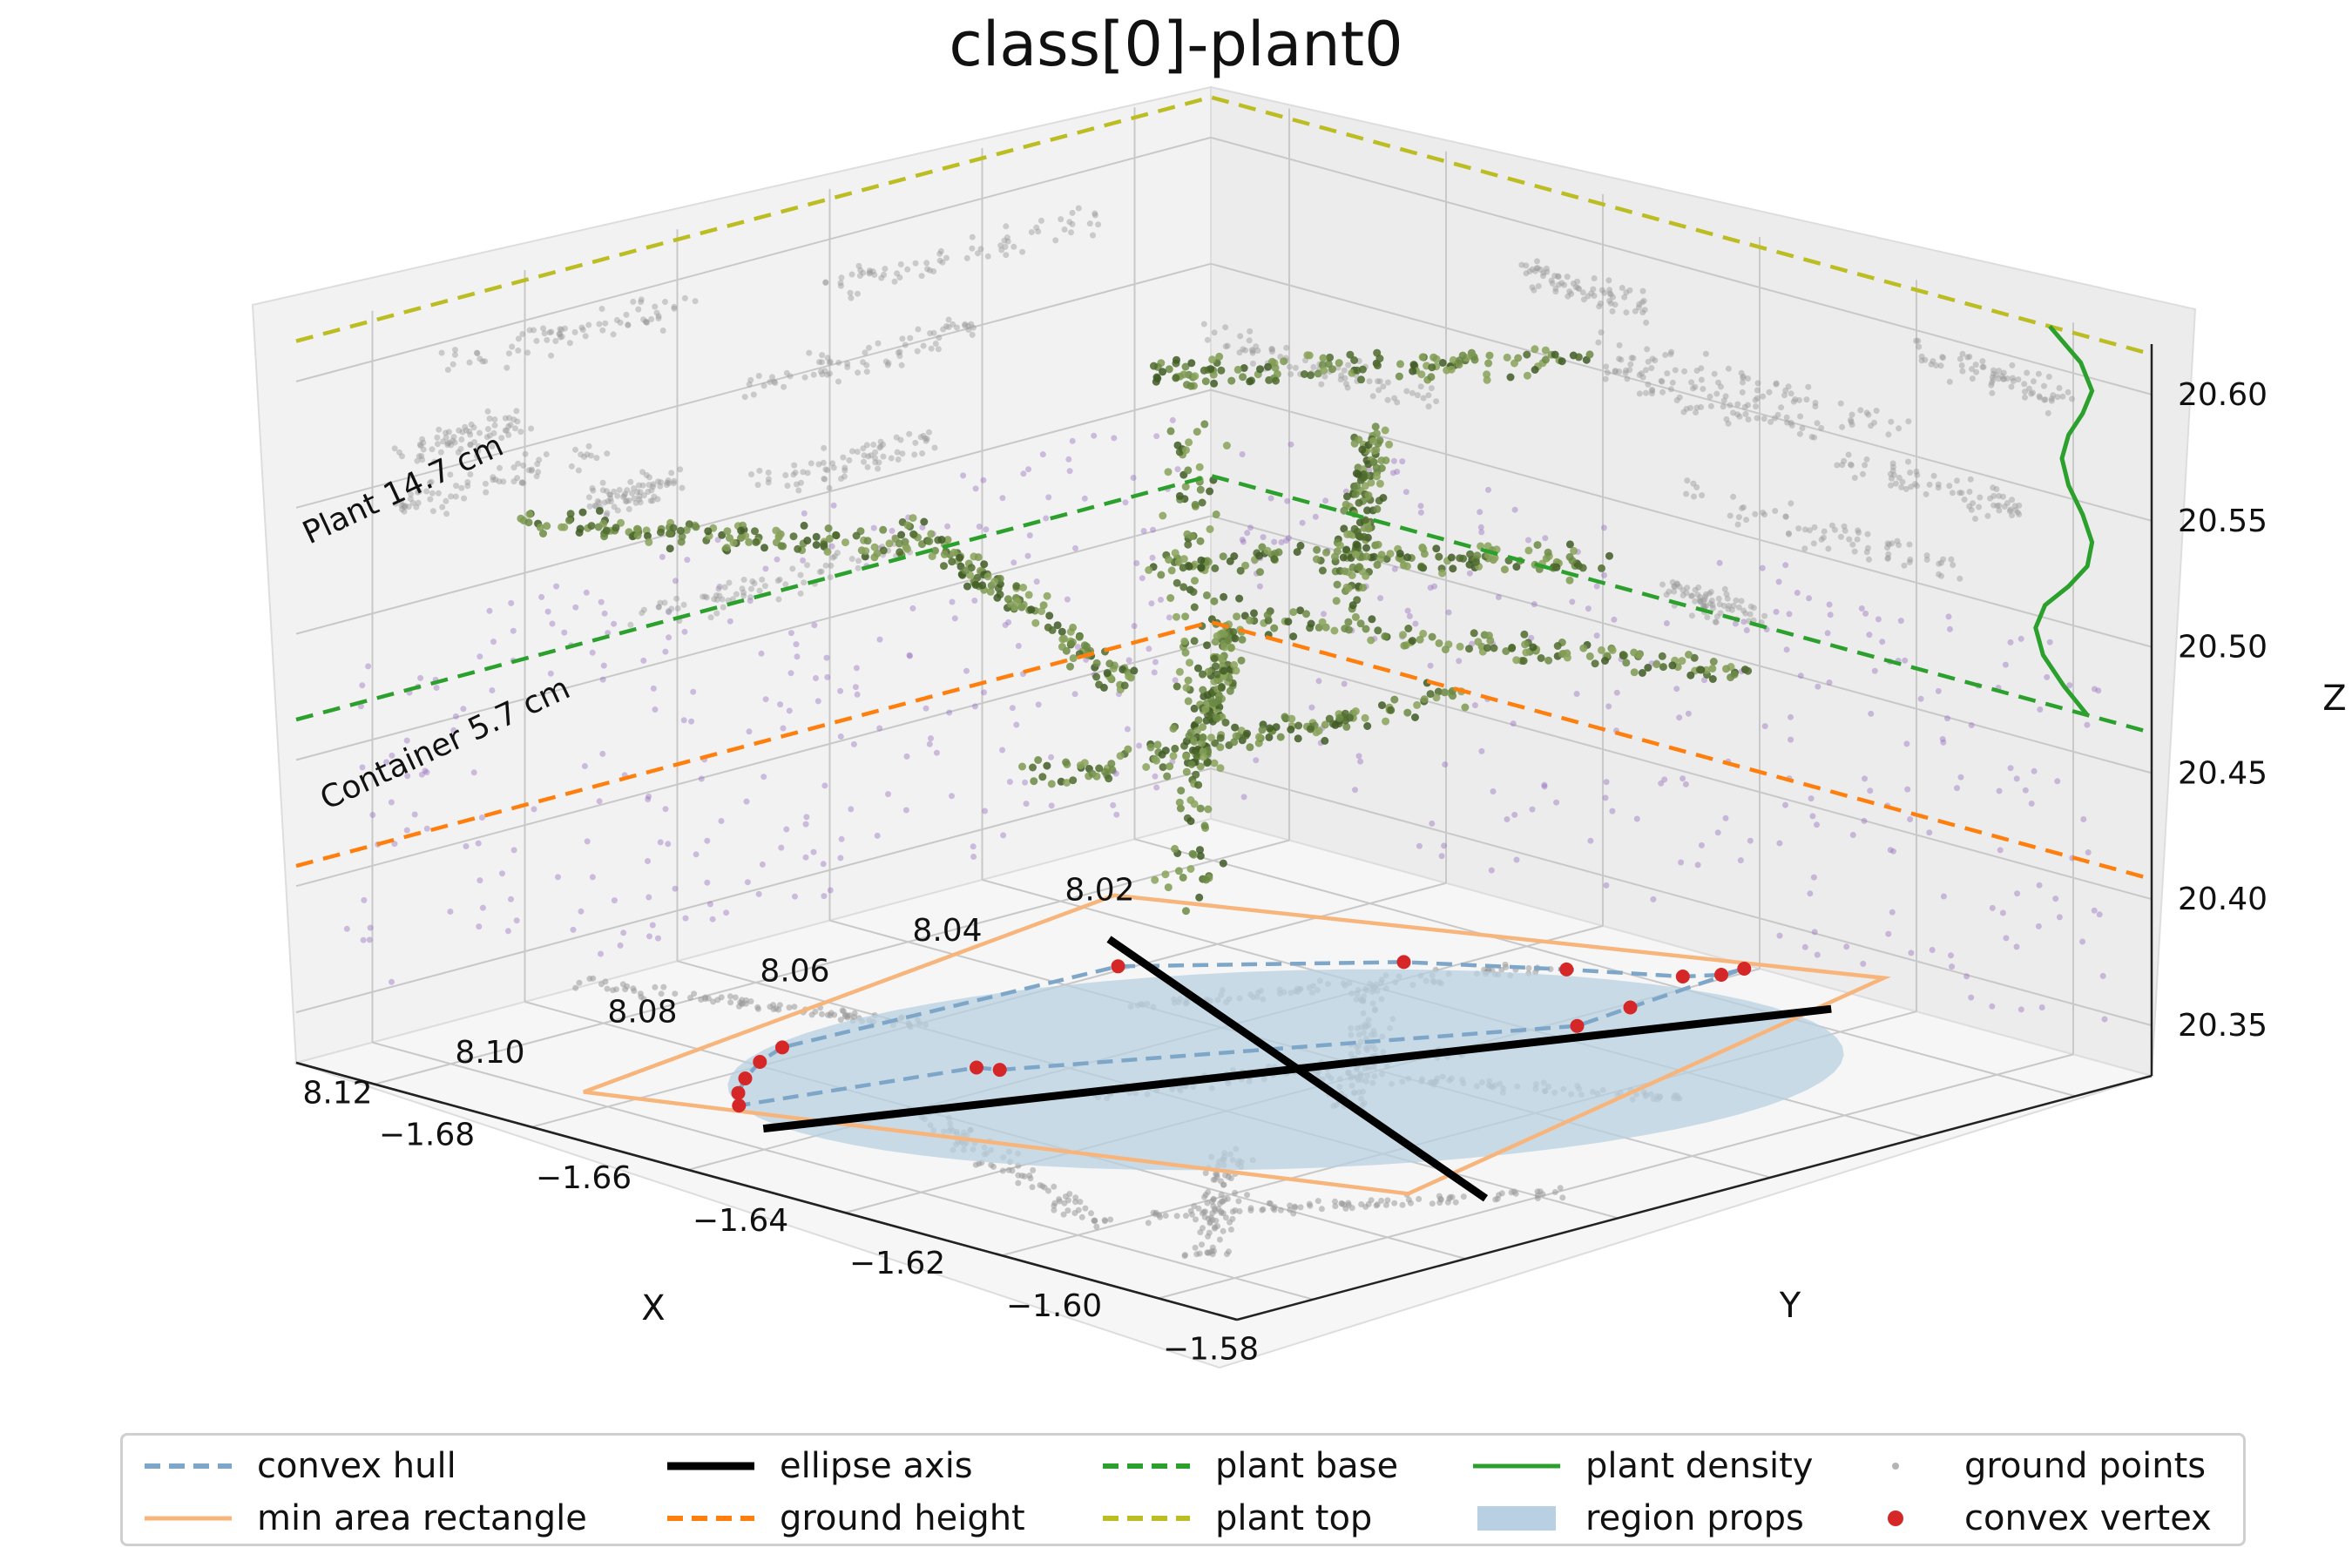  I want to click on plant-base-line, so click(1224, 604).